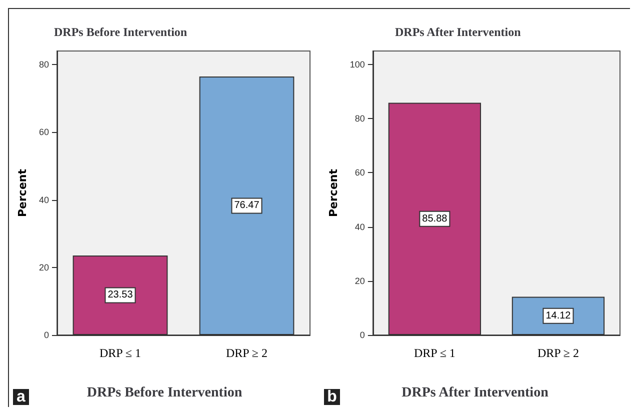 The width and height of the screenshot is (638, 414). What do you see at coordinates (164, 393) in the screenshot?
I see `x-axis-title: DRPs Before Intervention` at bounding box center [164, 393].